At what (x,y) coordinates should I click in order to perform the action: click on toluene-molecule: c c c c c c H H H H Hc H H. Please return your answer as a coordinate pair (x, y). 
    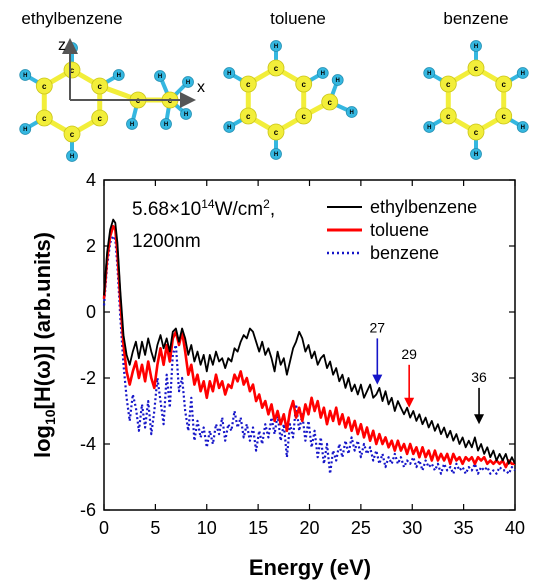
    Looking at the image, I should click on (290, 100).